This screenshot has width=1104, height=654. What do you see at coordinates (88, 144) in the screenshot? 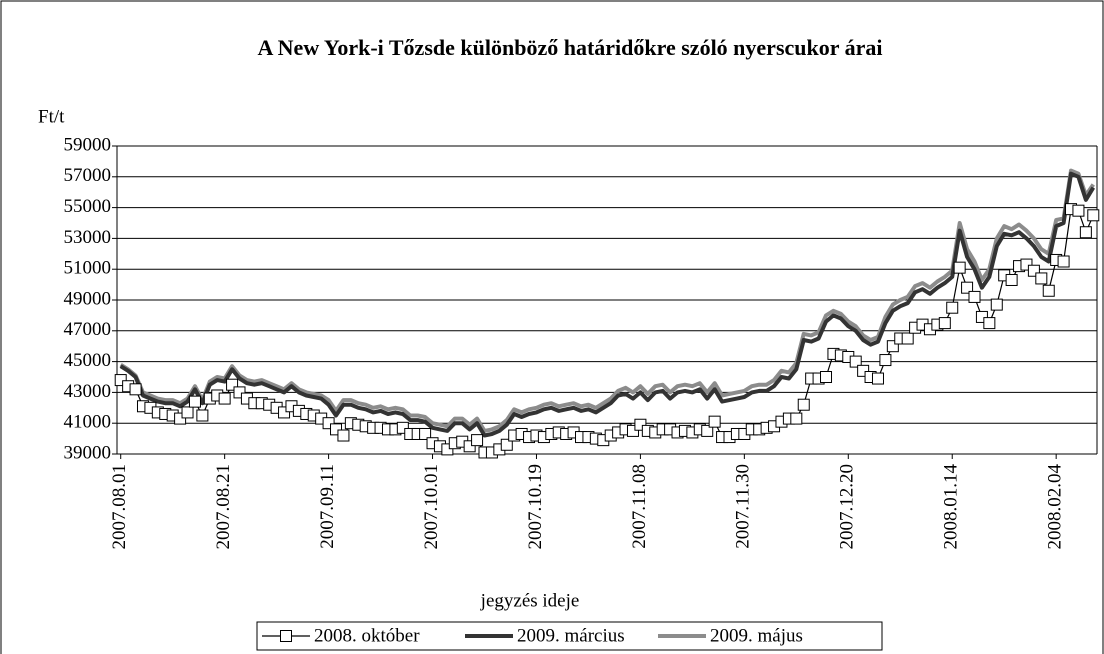
I see `y-tick-label: 59000` at bounding box center [88, 144].